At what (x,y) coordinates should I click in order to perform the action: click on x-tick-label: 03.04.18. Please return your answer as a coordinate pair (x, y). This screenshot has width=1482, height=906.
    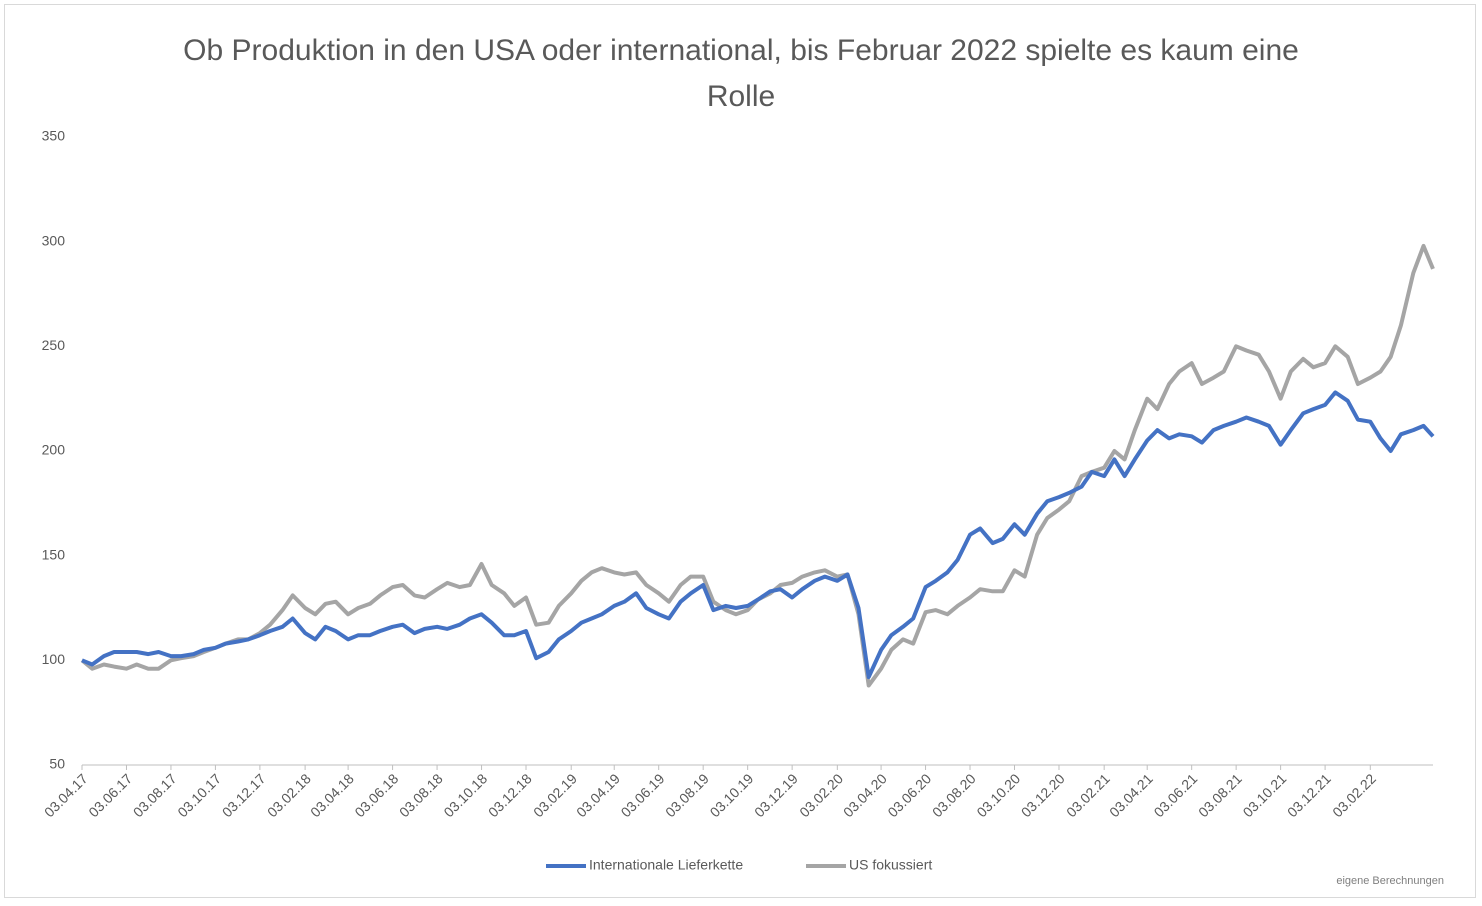
    Looking at the image, I should click on (332, 795).